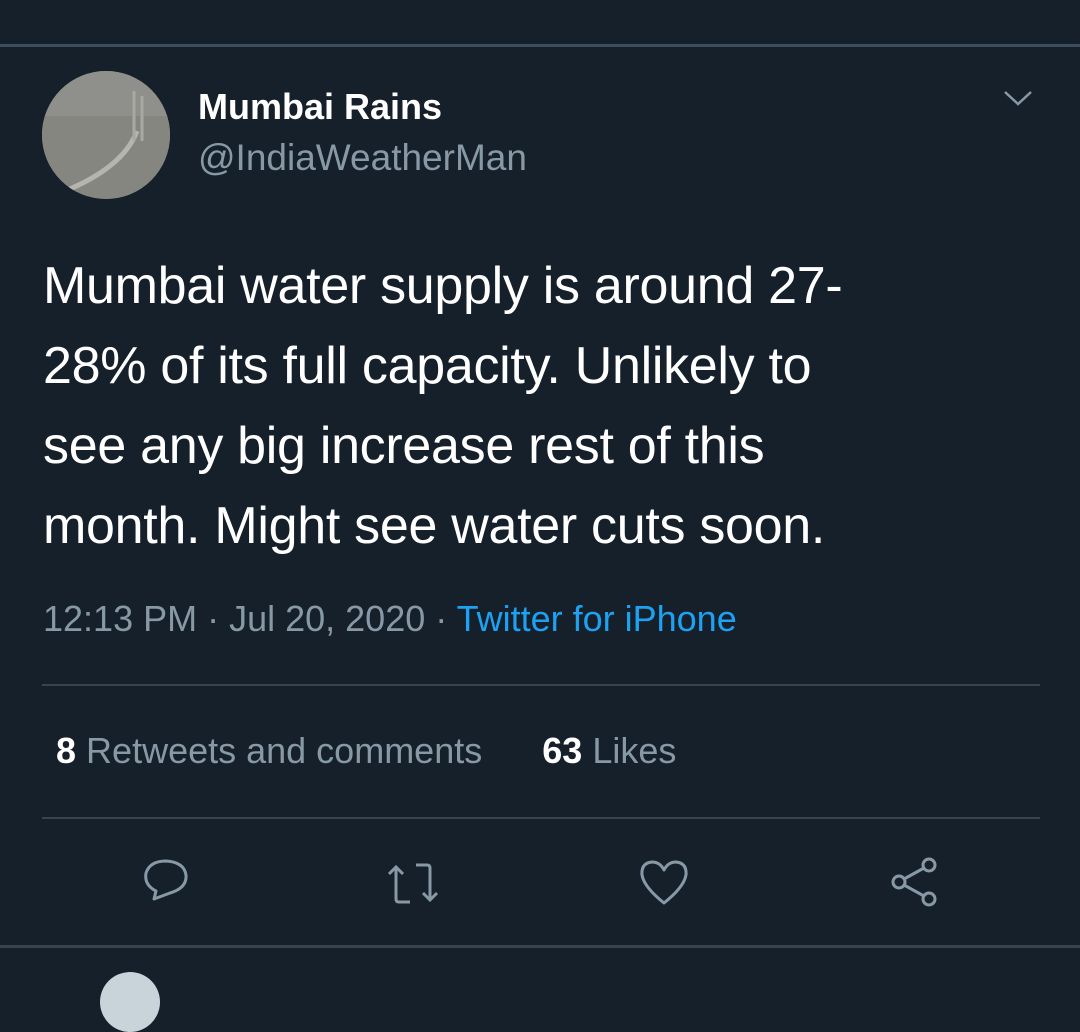  What do you see at coordinates (320, 106) in the screenshot?
I see `author-name: Mumbai Rains` at bounding box center [320, 106].